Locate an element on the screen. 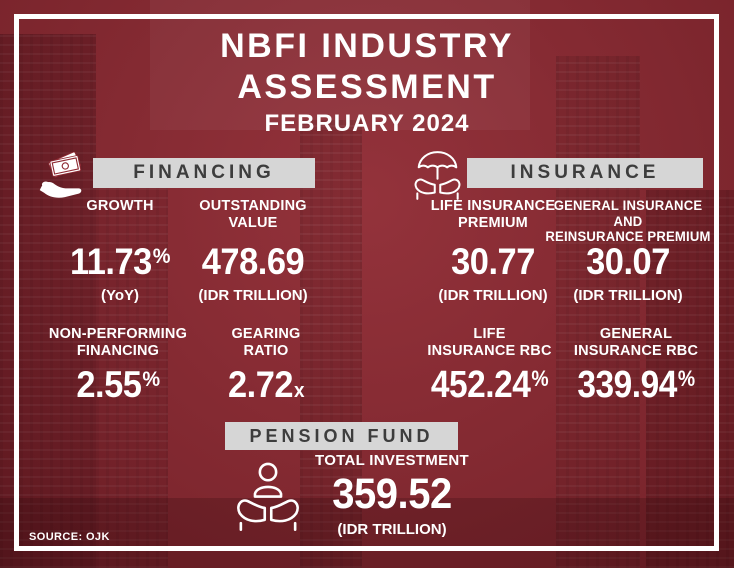 This screenshot has height=568, width=734. stat-label: NON-PERFORMING FINANCING is located at coordinates (118, 342).